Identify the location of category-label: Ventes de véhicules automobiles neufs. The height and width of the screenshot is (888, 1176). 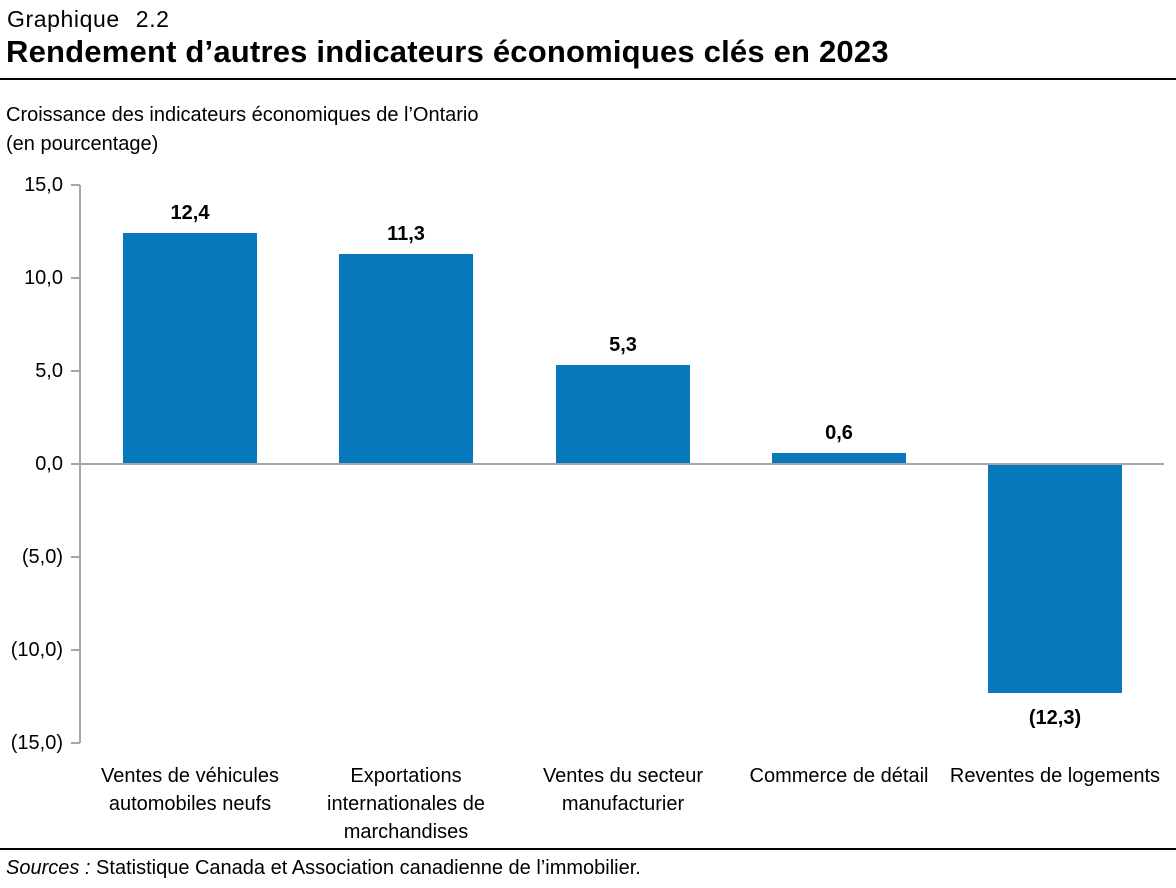
(190, 790).